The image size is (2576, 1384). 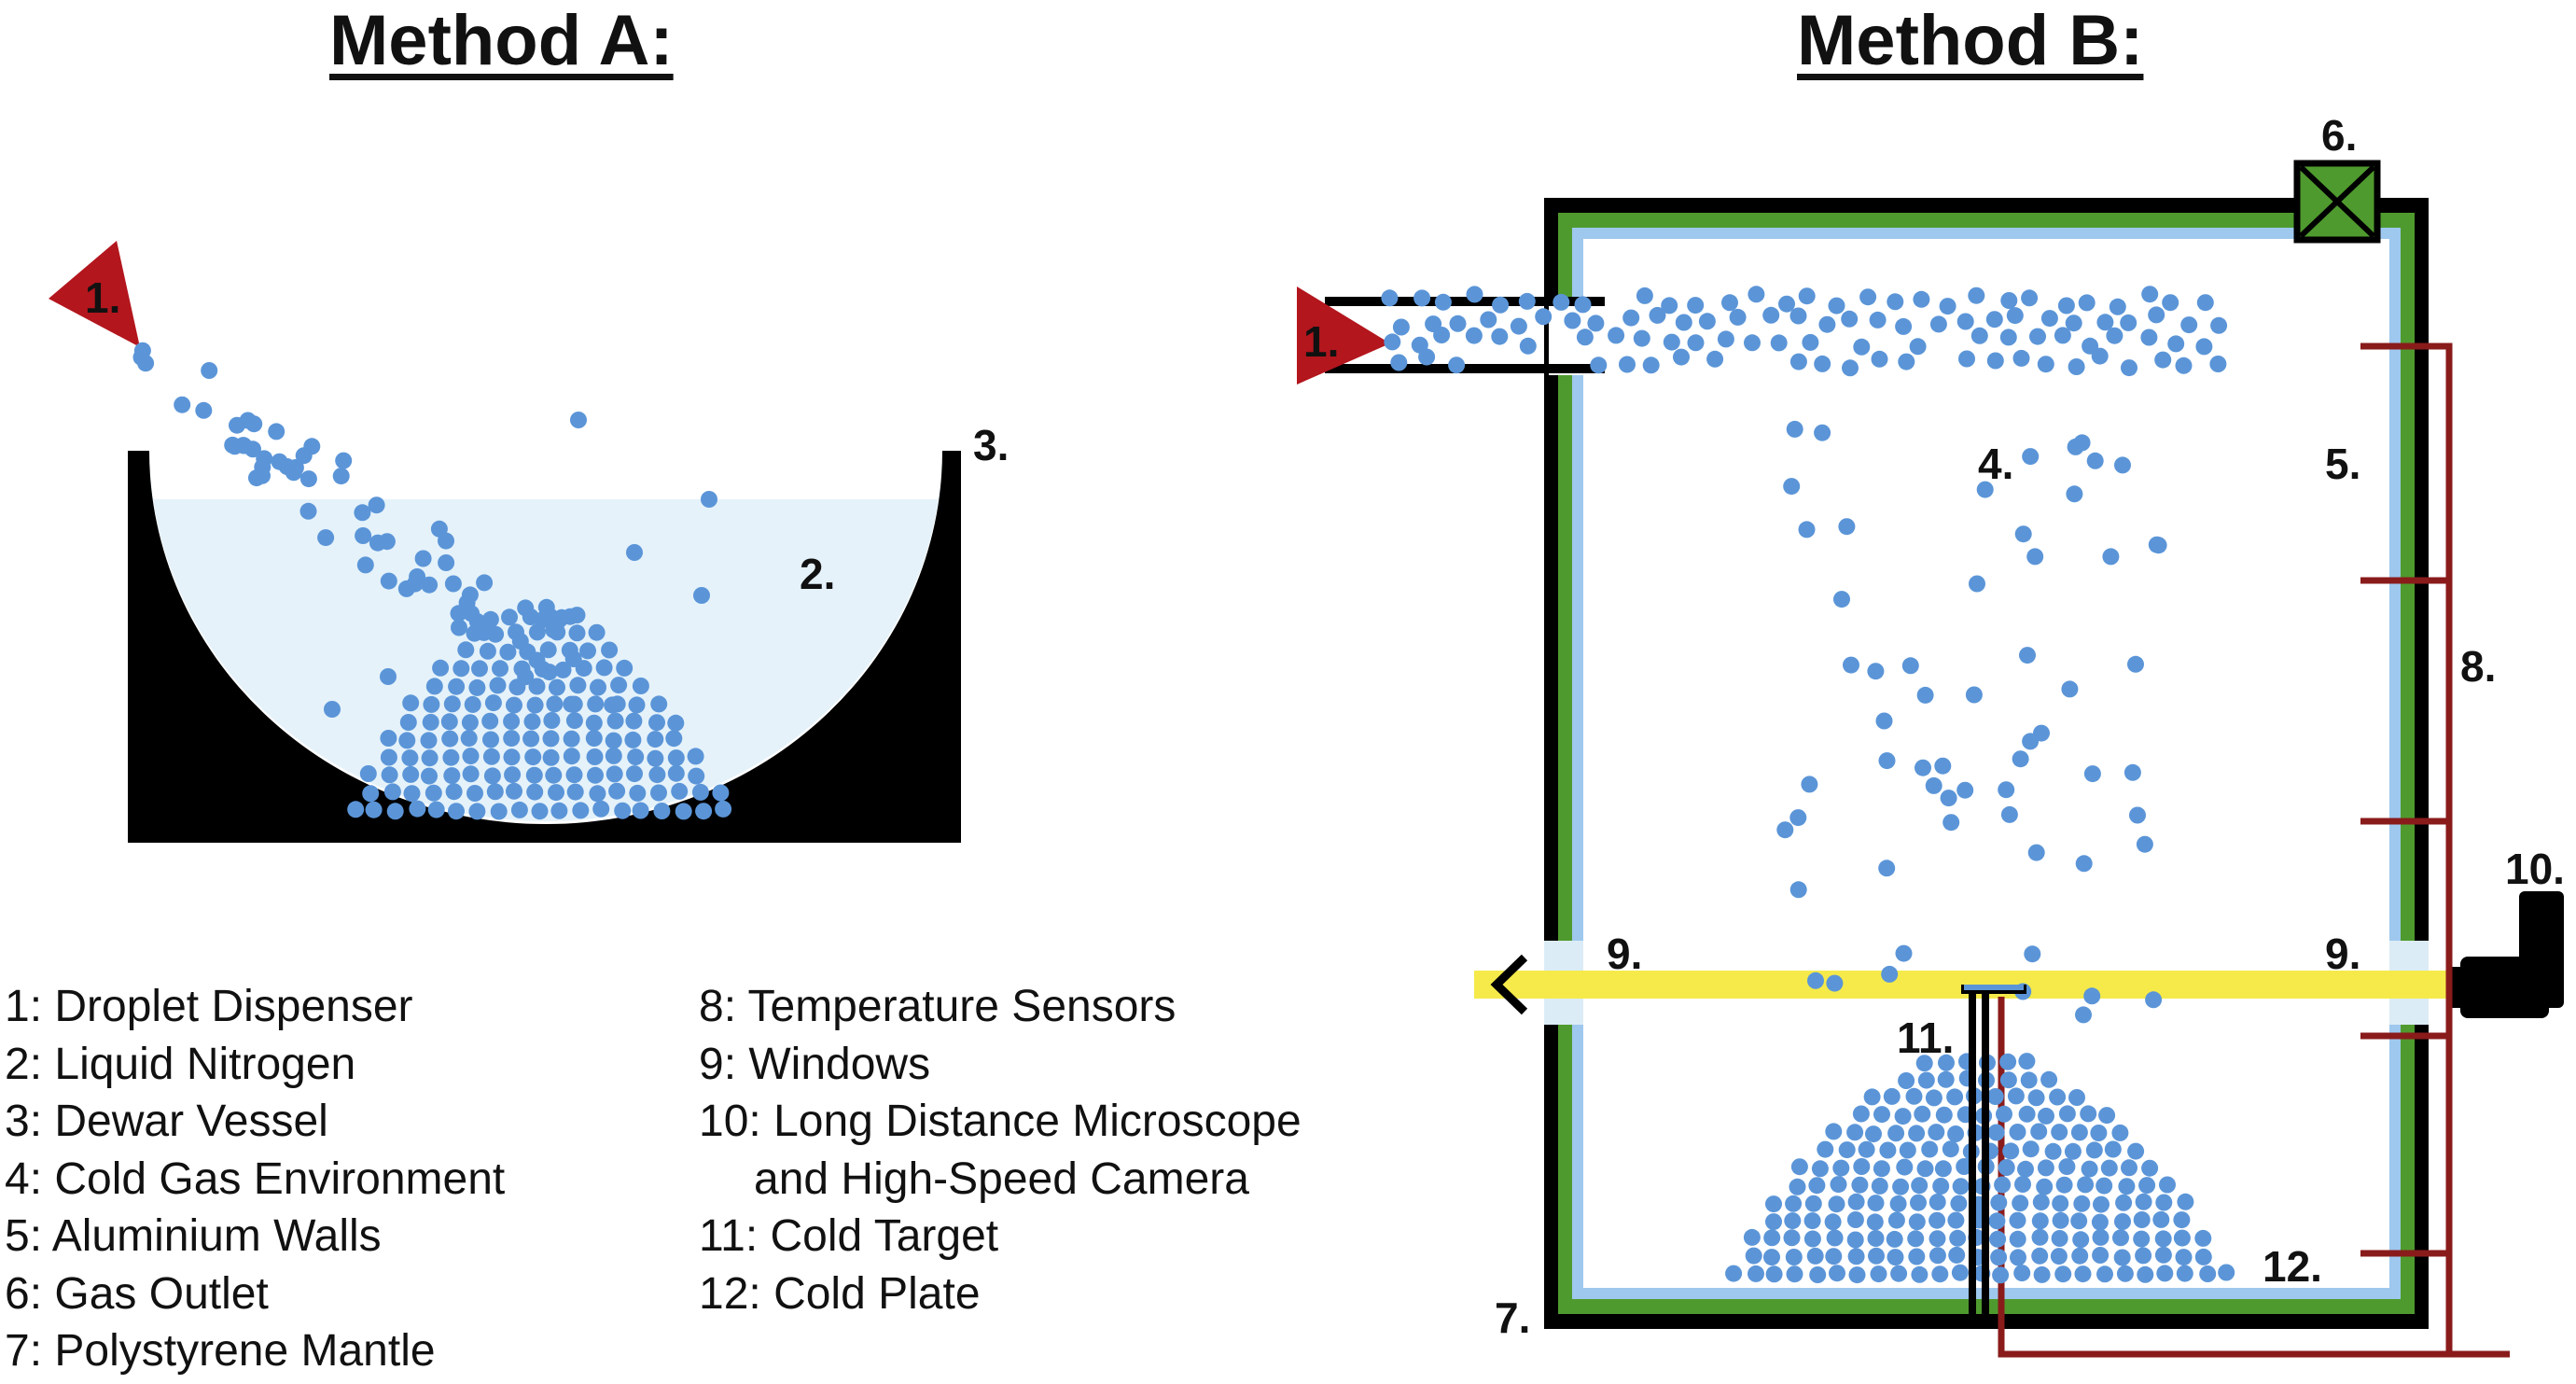 I want to click on callout-b6: 6., so click(x=2339, y=136).